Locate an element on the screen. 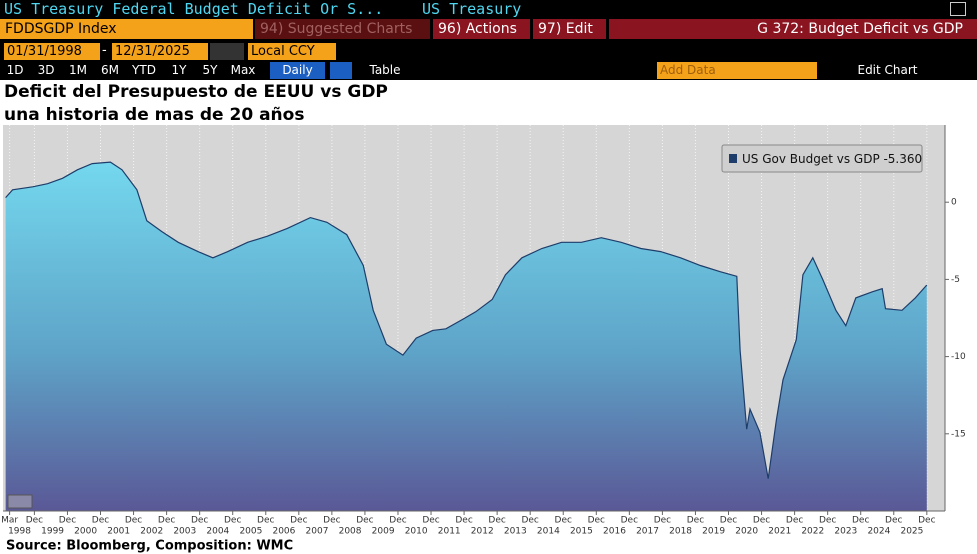 The image size is (977, 554). chart-subtitle: una historia de mas de 20 años is located at coordinates (154, 115).